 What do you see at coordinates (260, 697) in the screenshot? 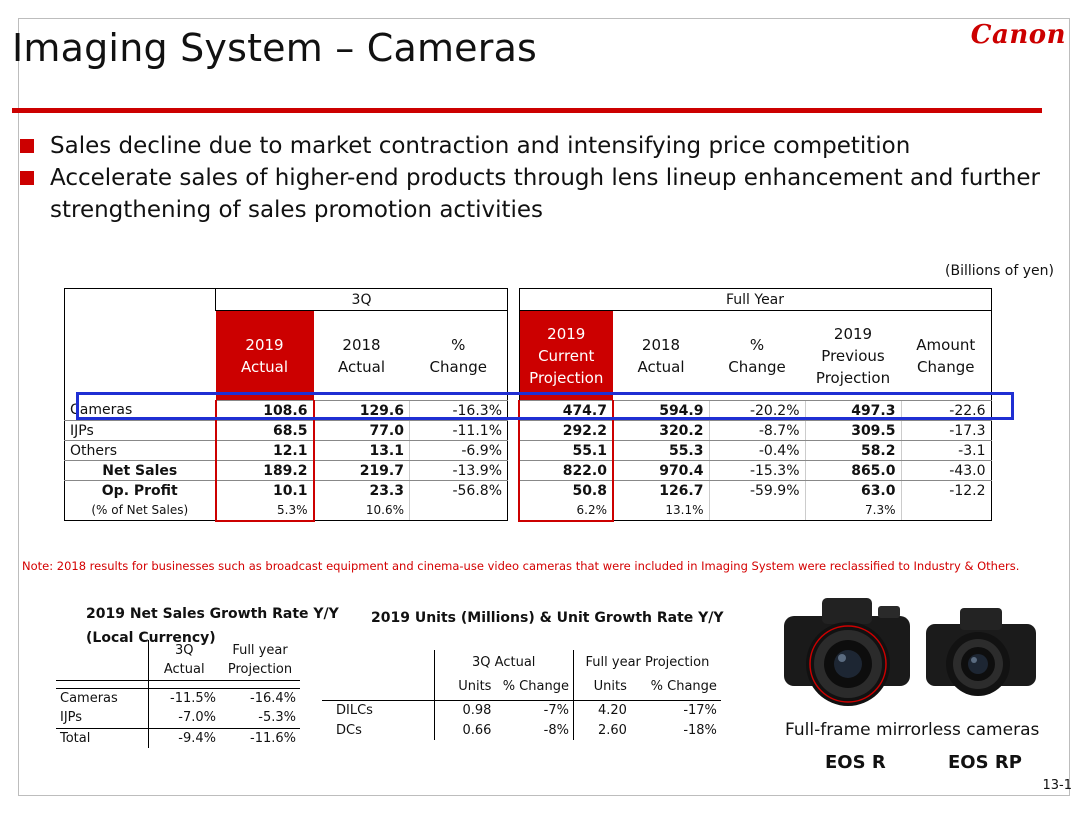
I see `cell-value: -16.4%` at bounding box center [260, 697].